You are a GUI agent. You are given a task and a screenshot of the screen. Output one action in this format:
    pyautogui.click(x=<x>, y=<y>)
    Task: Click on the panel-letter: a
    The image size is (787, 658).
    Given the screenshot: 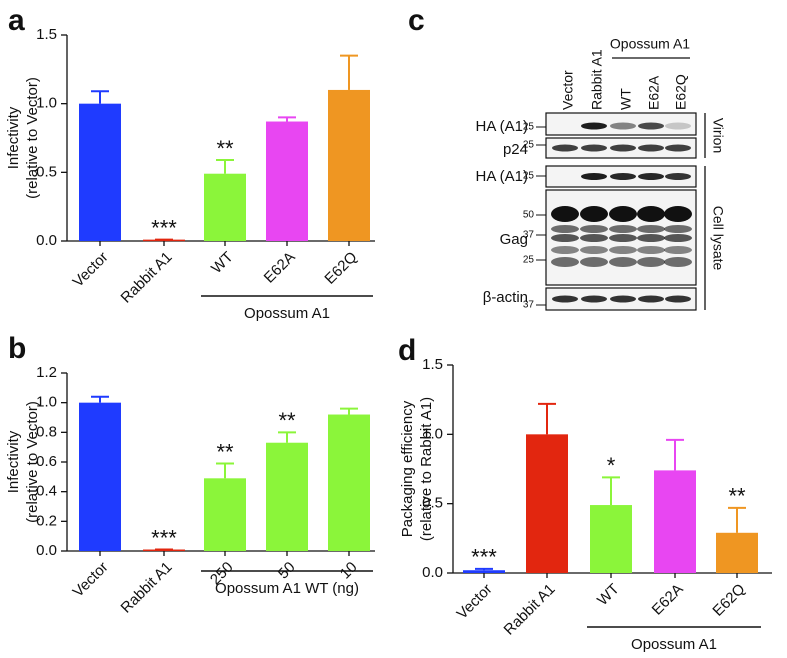 What is the action you would take?
    pyautogui.click(x=16, y=20)
    